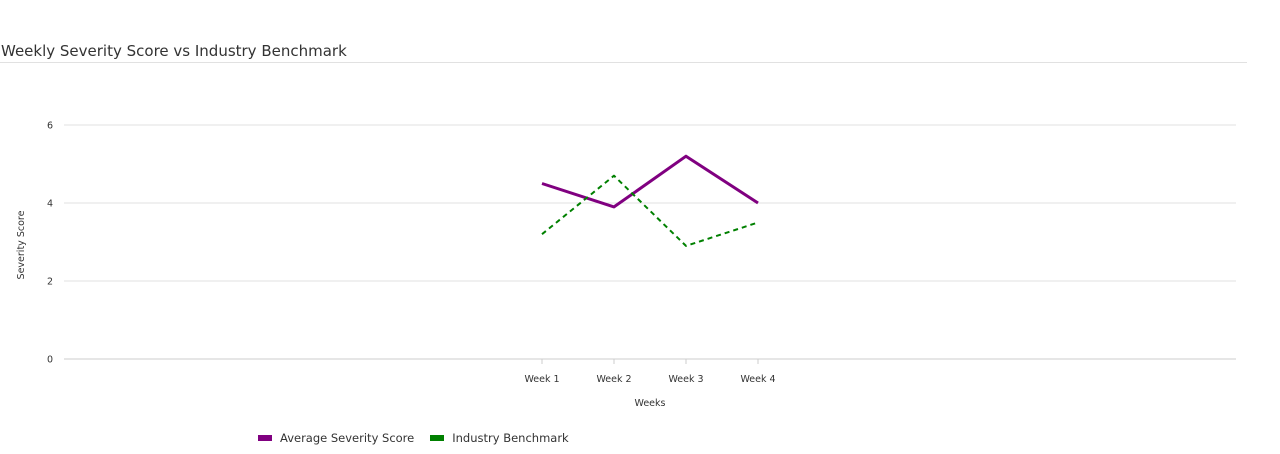  Describe the element at coordinates (685, 379) in the screenshot. I see `x-tick-label-3: Week 3` at that location.